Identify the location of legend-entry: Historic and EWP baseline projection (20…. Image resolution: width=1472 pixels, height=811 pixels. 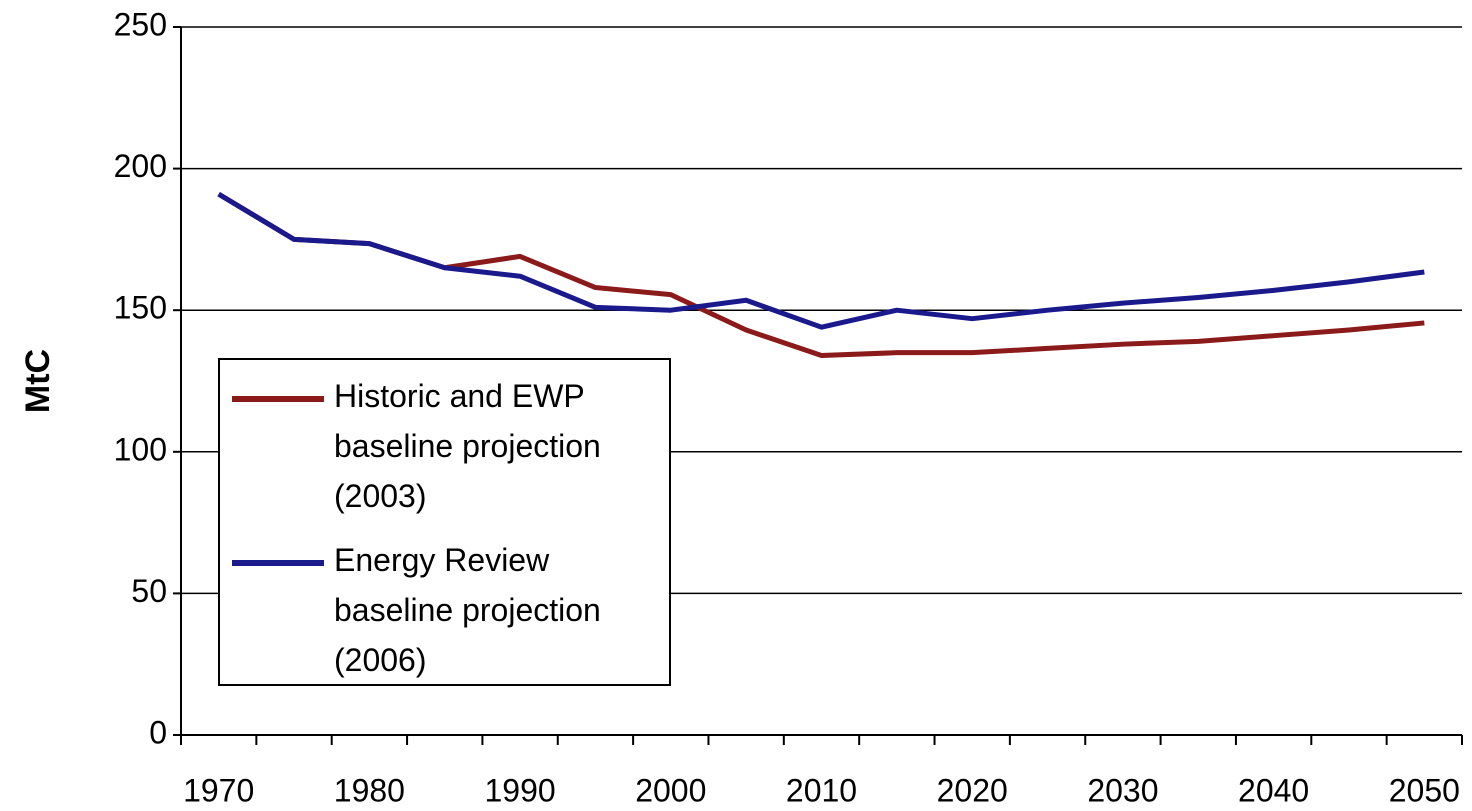
(450, 449).